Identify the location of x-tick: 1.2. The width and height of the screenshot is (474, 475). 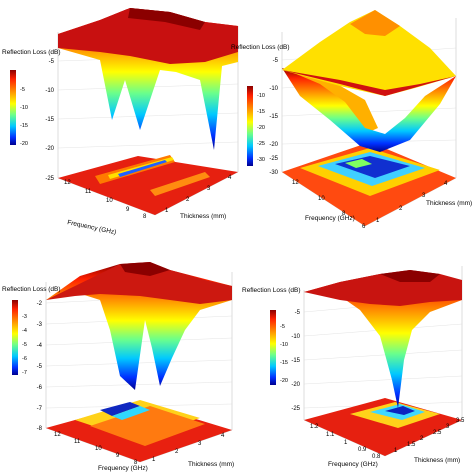
(314, 427).